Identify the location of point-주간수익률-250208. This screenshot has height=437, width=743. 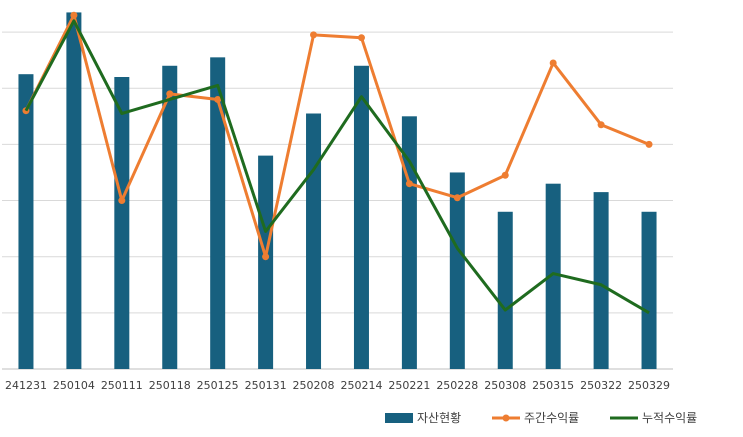
(314, 35).